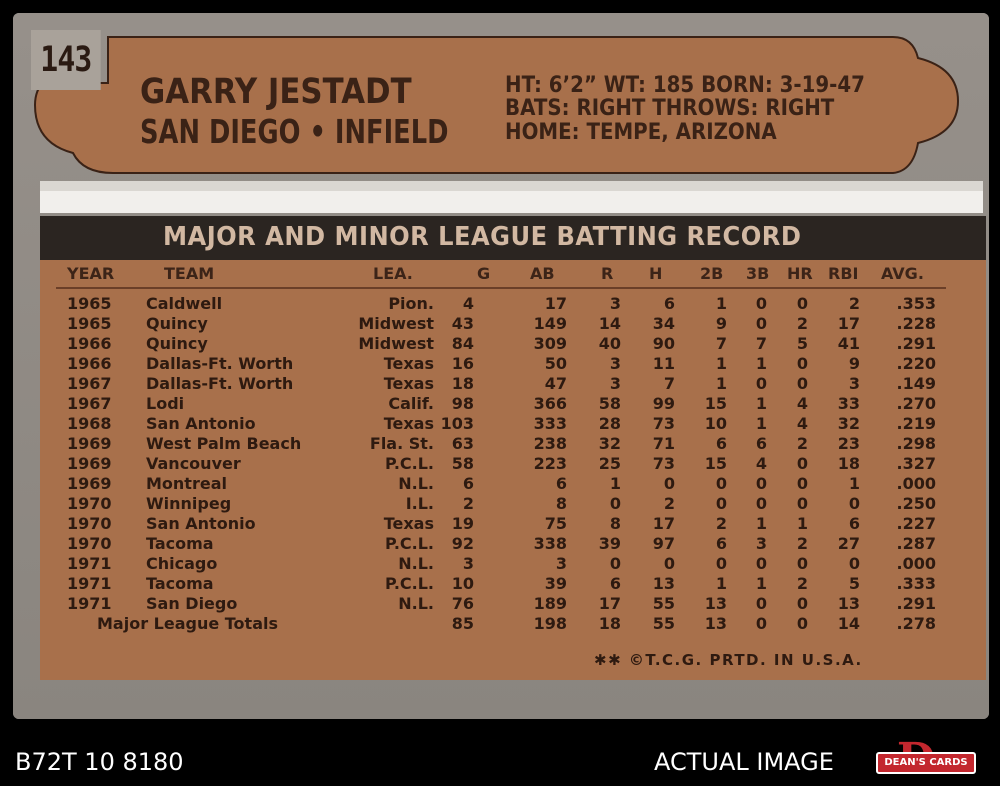 This screenshot has height=786, width=1000. What do you see at coordinates (408, 523) in the screenshot?
I see `cell-lea: Texas` at bounding box center [408, 523].